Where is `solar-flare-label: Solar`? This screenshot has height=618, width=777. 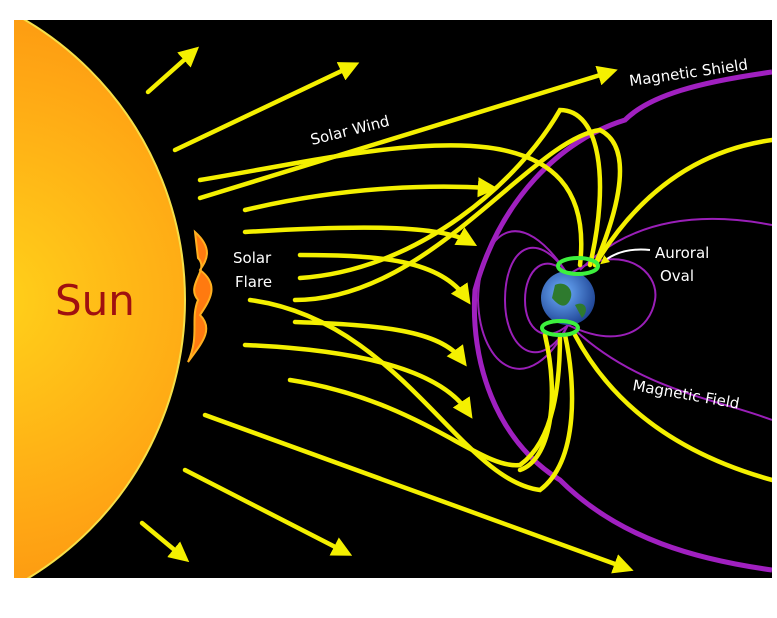 solar-flare-label: Solar is located at coordinates (252, 258).